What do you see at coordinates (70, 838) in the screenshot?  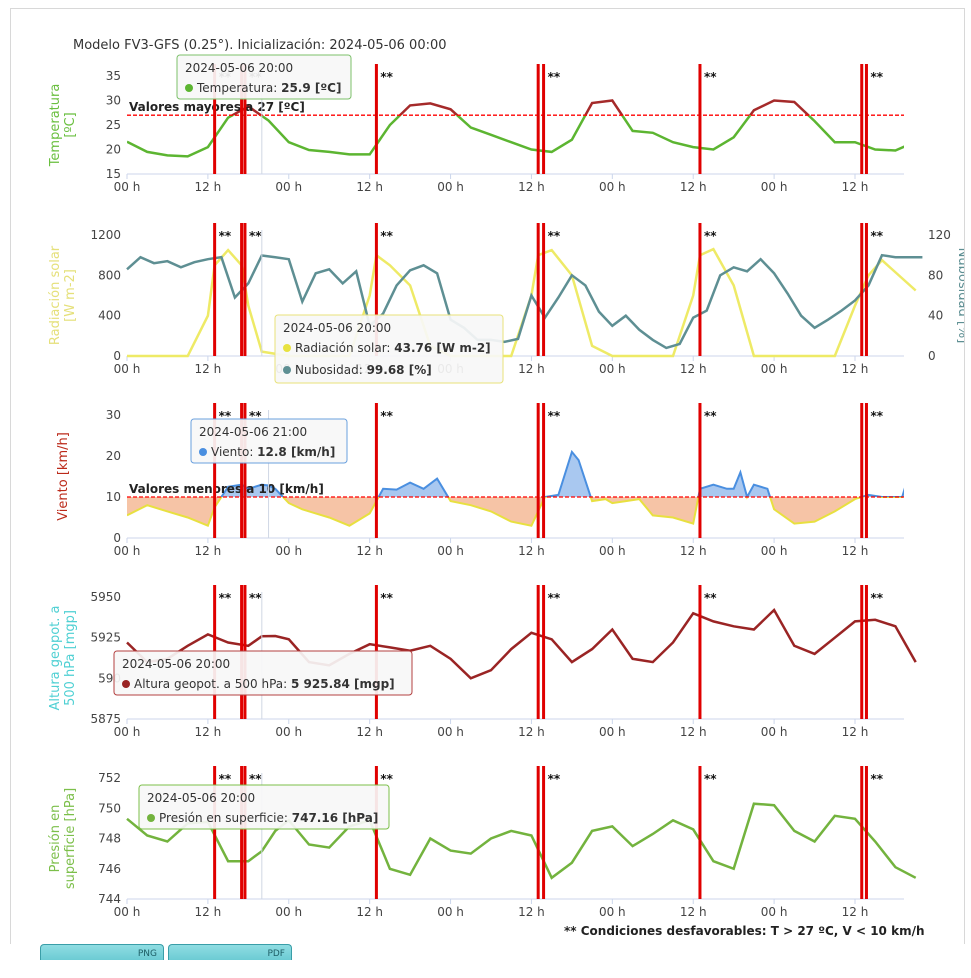 I see `y-axis-title-line: superficie [hPa]` at bounding box center [70, 838].